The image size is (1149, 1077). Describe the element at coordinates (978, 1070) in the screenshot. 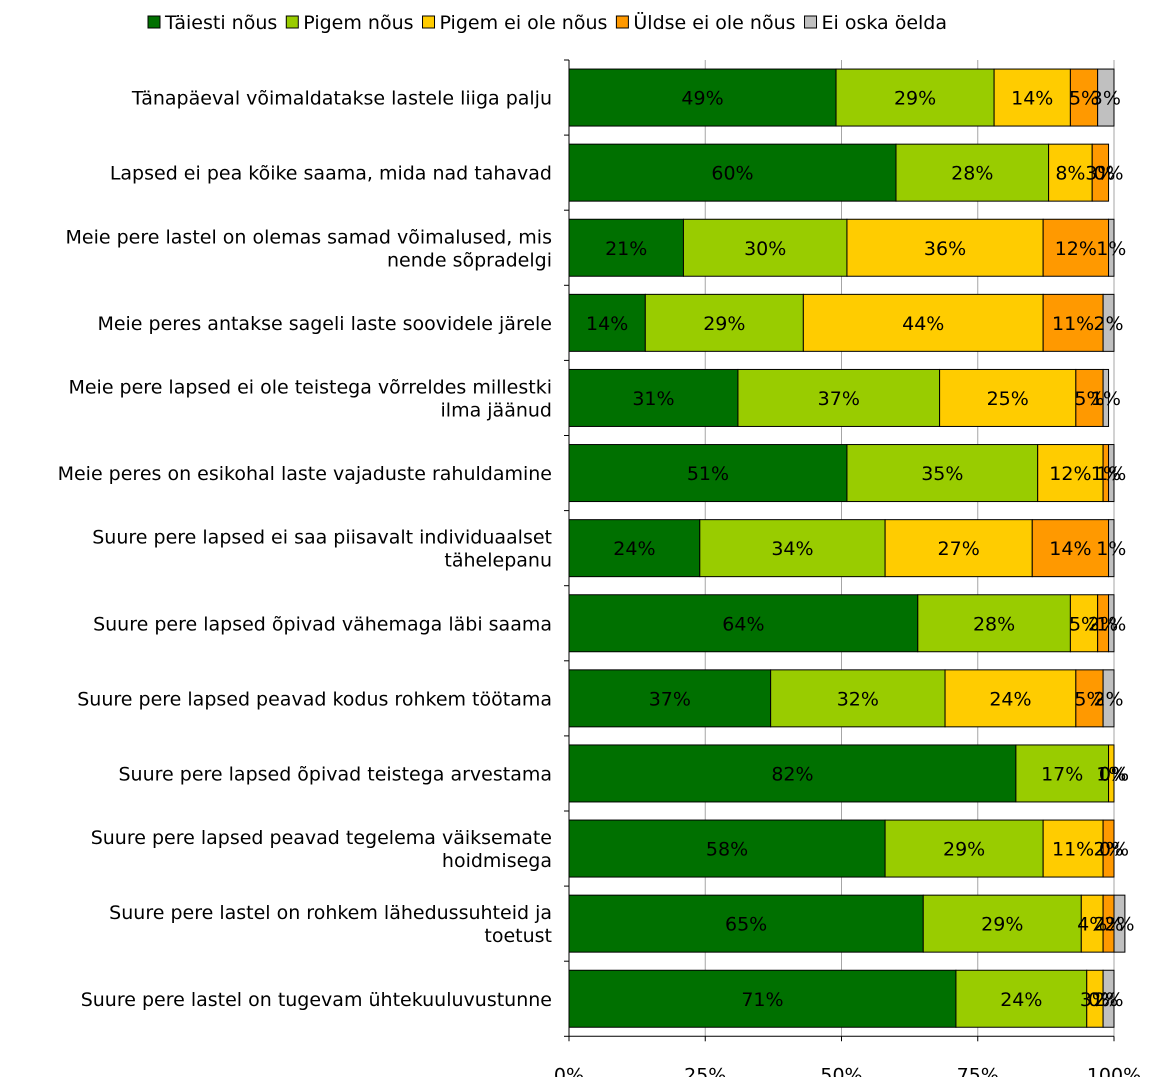

I see `x-tick-label: 75%` at that location.